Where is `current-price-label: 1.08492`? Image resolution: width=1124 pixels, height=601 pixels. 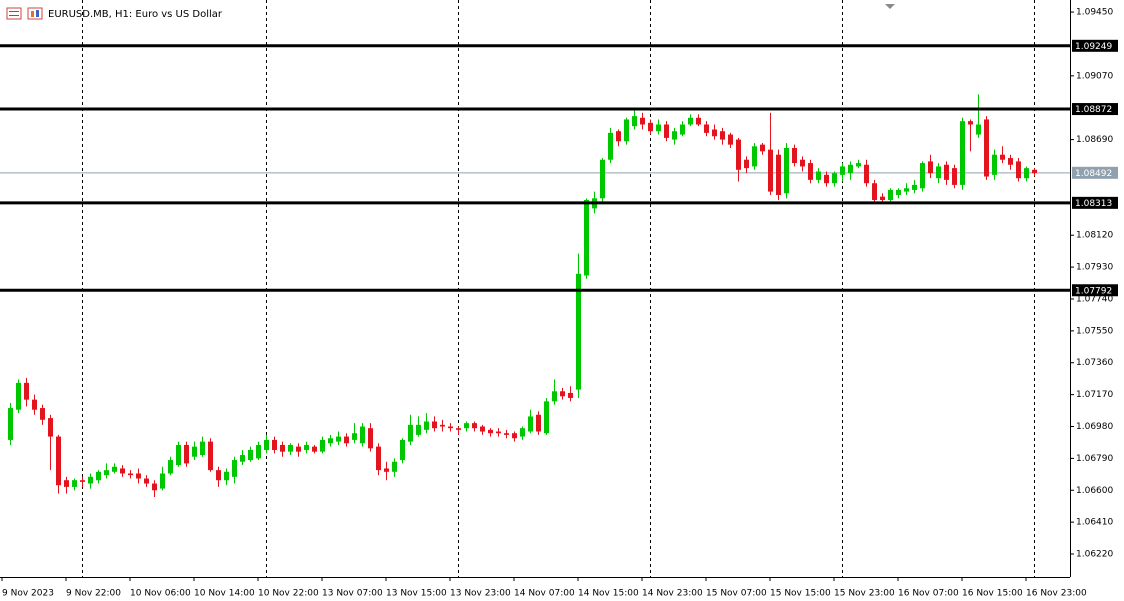 current-price-label: 1.08492 is located at coordinates (1093, 174).